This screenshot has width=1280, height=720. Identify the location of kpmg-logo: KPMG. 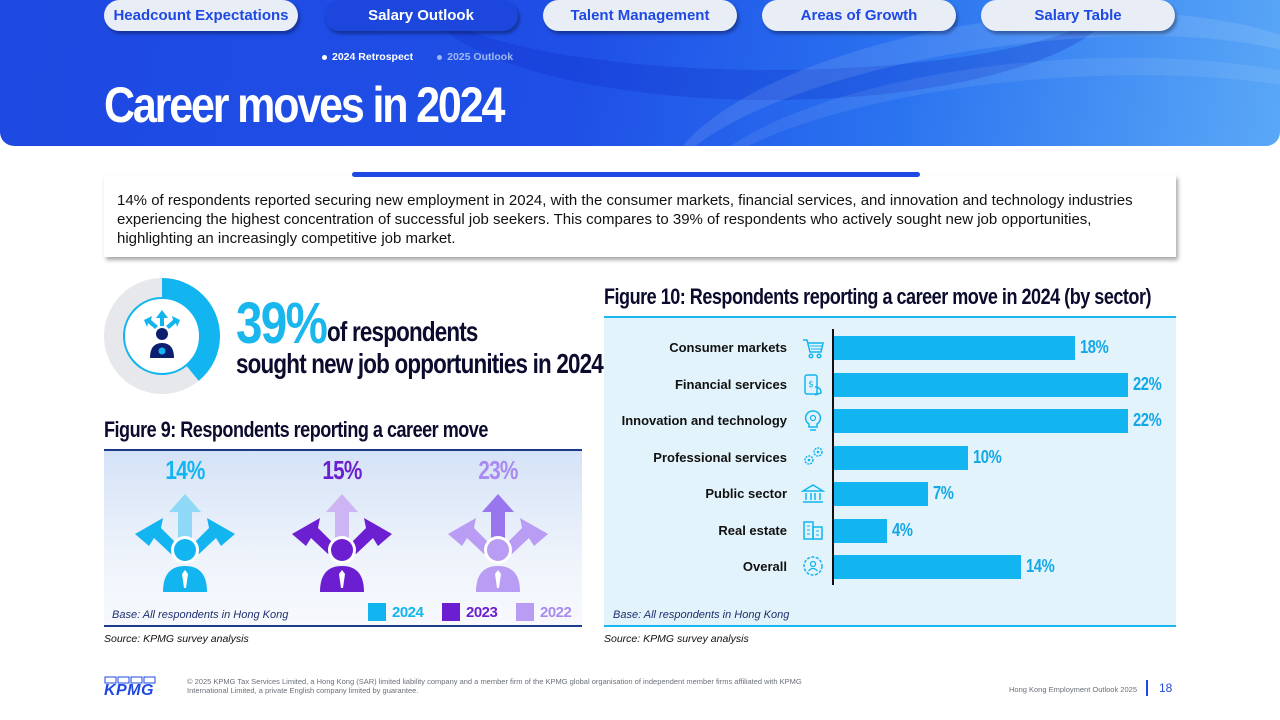
(129, 690).